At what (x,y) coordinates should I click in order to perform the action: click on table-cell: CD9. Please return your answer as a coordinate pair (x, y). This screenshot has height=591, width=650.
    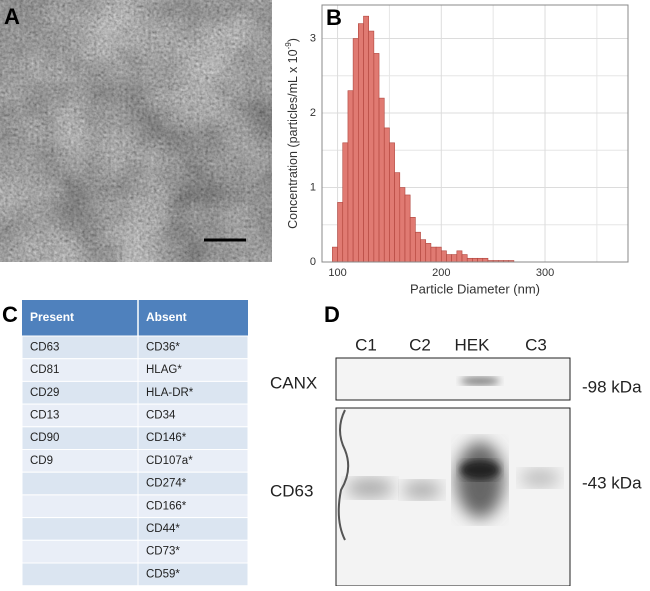
    Looking at the image, I should click on (41, 461).